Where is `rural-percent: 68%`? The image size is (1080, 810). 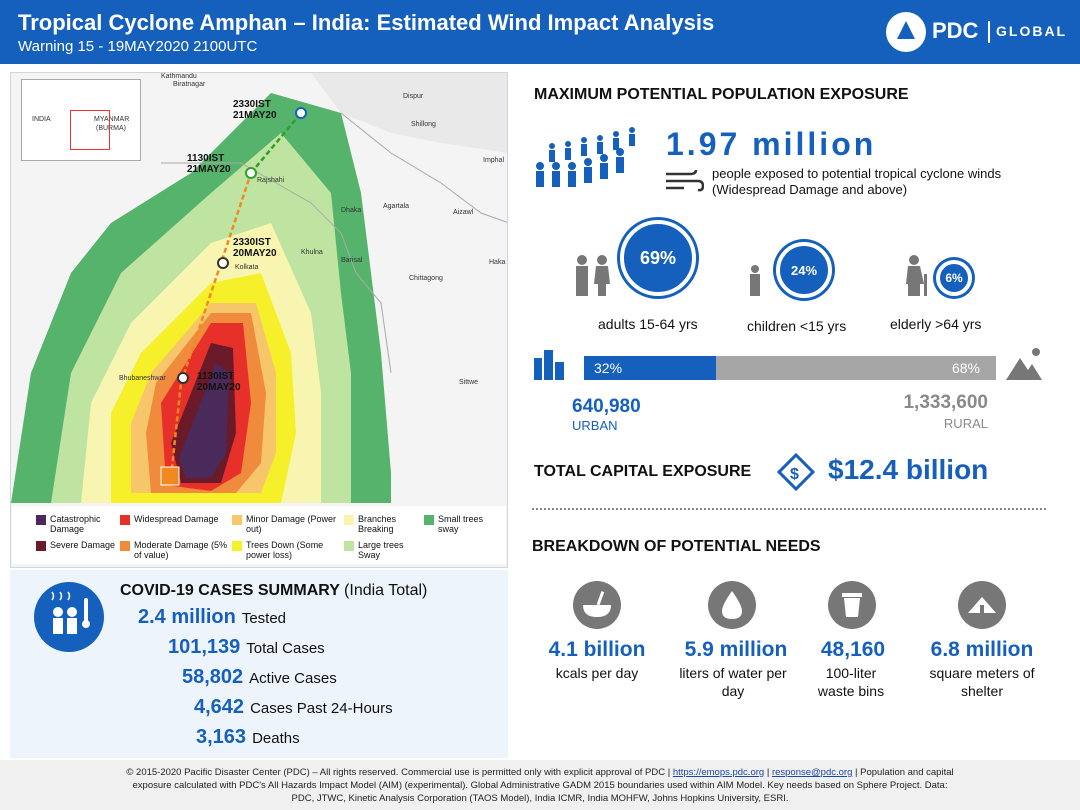
rural-percent: 68% is located at coordinates (965, 368).